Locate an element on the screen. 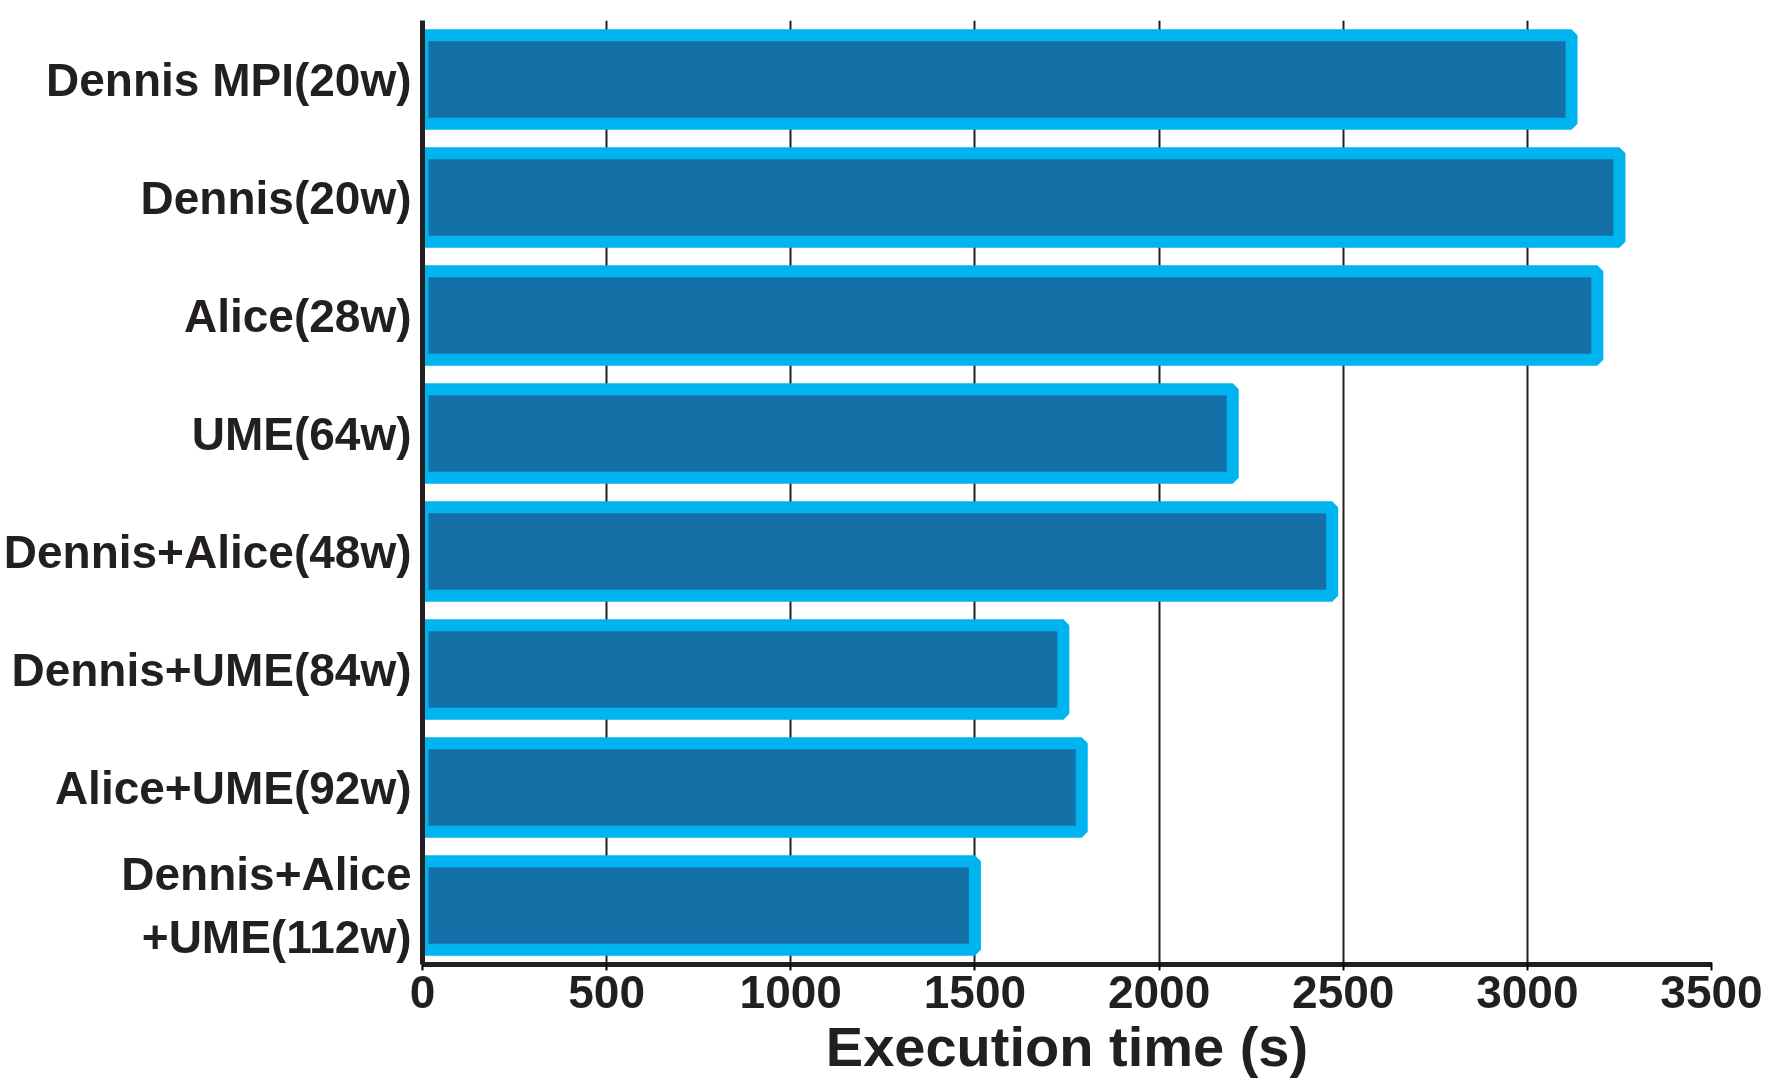 The height and width of the screenshot is (1080, 1781). y-tick-label: Dennis+Alice(48w) is located at coordinates (207, 551).